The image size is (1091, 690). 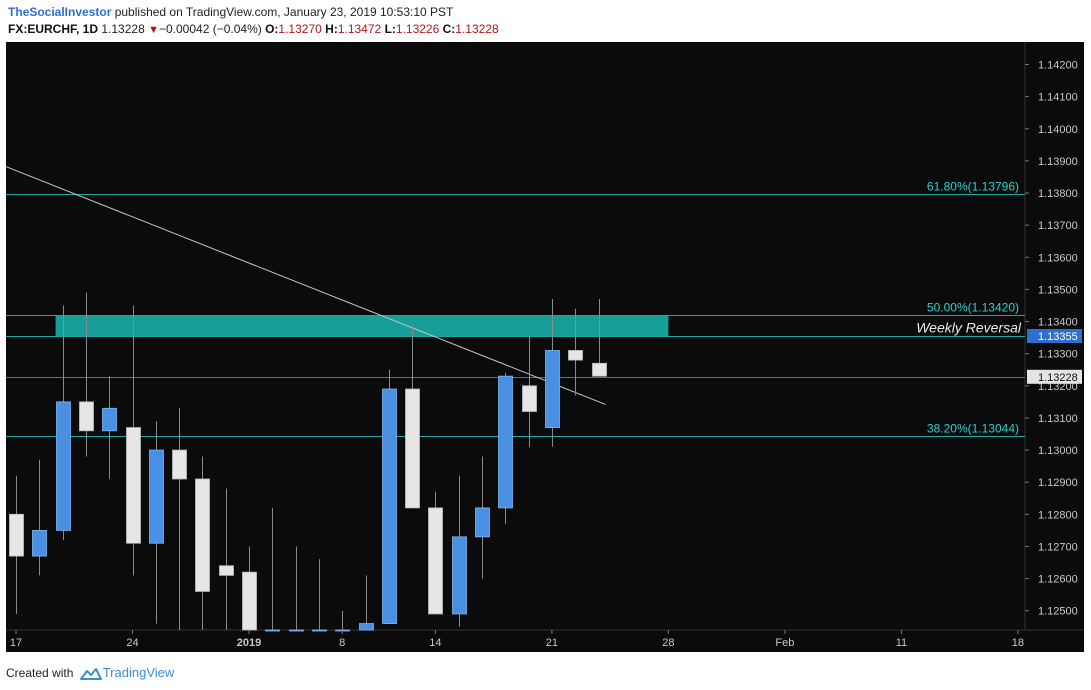 I want to click on time-tick-label: 11, so click(x=901, y=643).